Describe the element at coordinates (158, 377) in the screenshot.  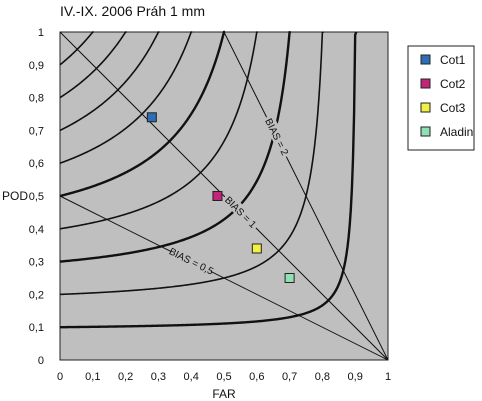
I see `x-tick-label: 0,3` at that location.